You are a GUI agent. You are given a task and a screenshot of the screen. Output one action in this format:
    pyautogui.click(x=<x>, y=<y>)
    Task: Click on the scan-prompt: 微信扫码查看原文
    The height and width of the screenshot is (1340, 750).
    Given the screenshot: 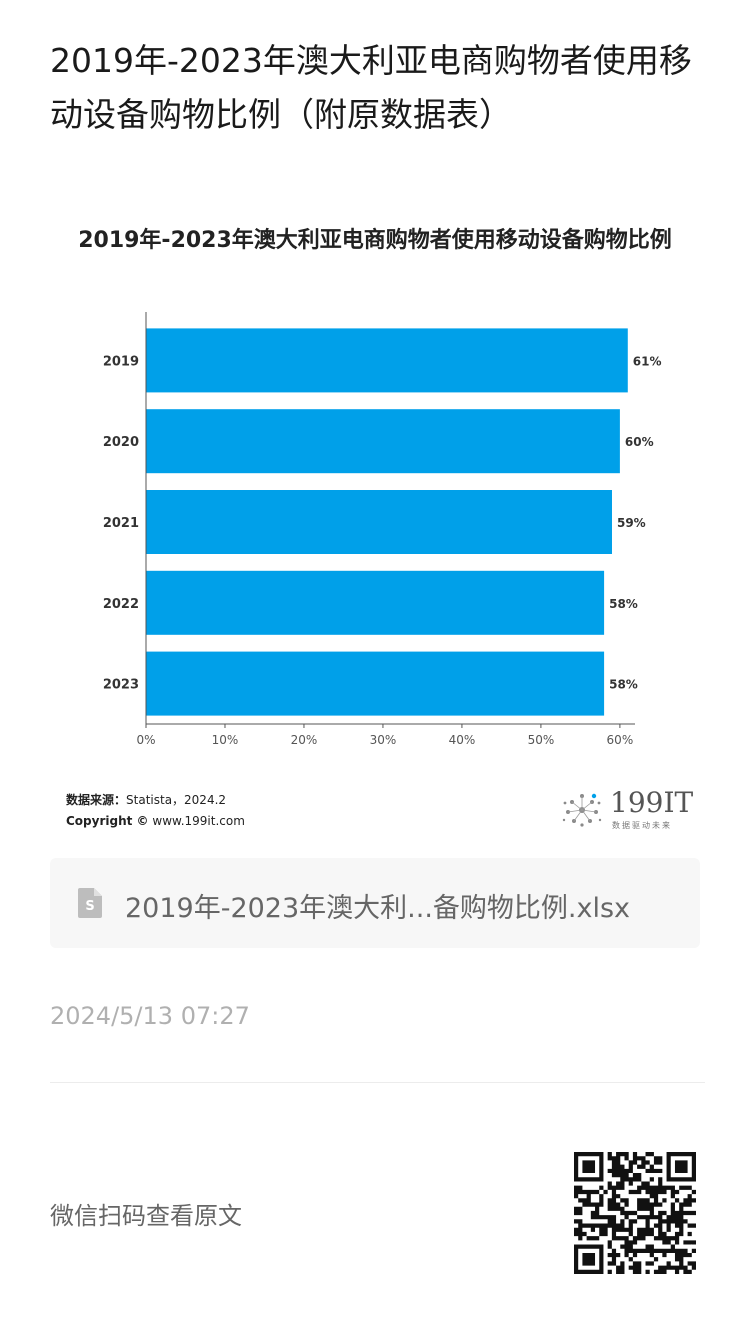 What is the action you would take?
    pyautogui.click(x=146, y=1216)
    